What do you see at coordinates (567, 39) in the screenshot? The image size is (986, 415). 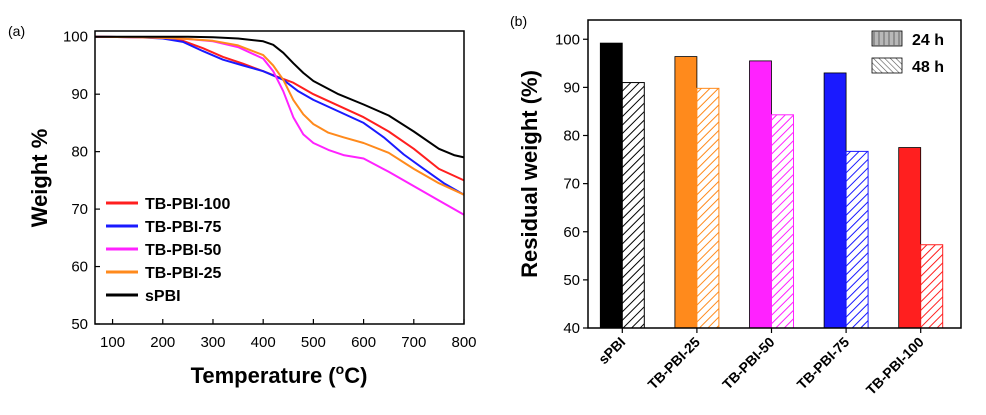 I see `panel-b-y-tick-label: 100` at bounding box center [567, 39].